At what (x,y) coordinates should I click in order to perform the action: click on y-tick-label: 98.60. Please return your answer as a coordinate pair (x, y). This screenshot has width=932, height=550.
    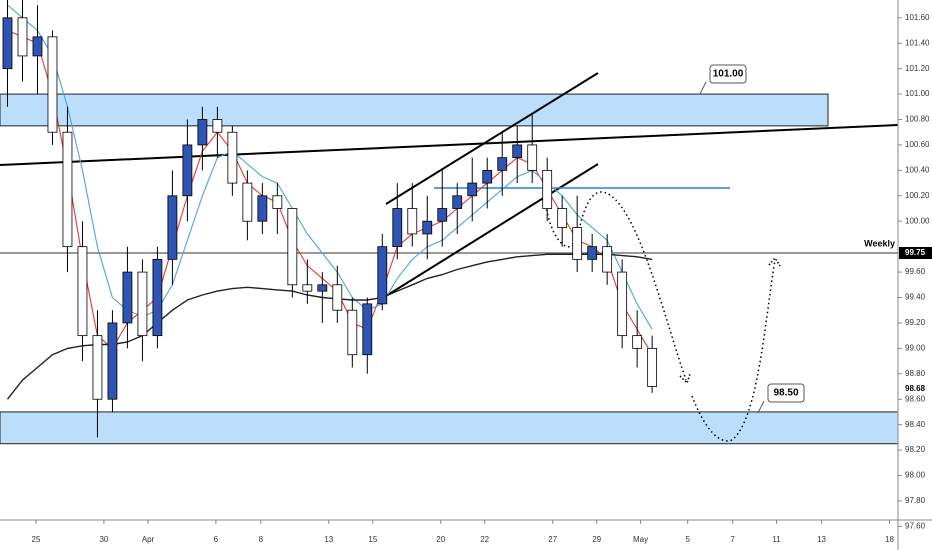
    Looking at the image, I should click on (915, 398).